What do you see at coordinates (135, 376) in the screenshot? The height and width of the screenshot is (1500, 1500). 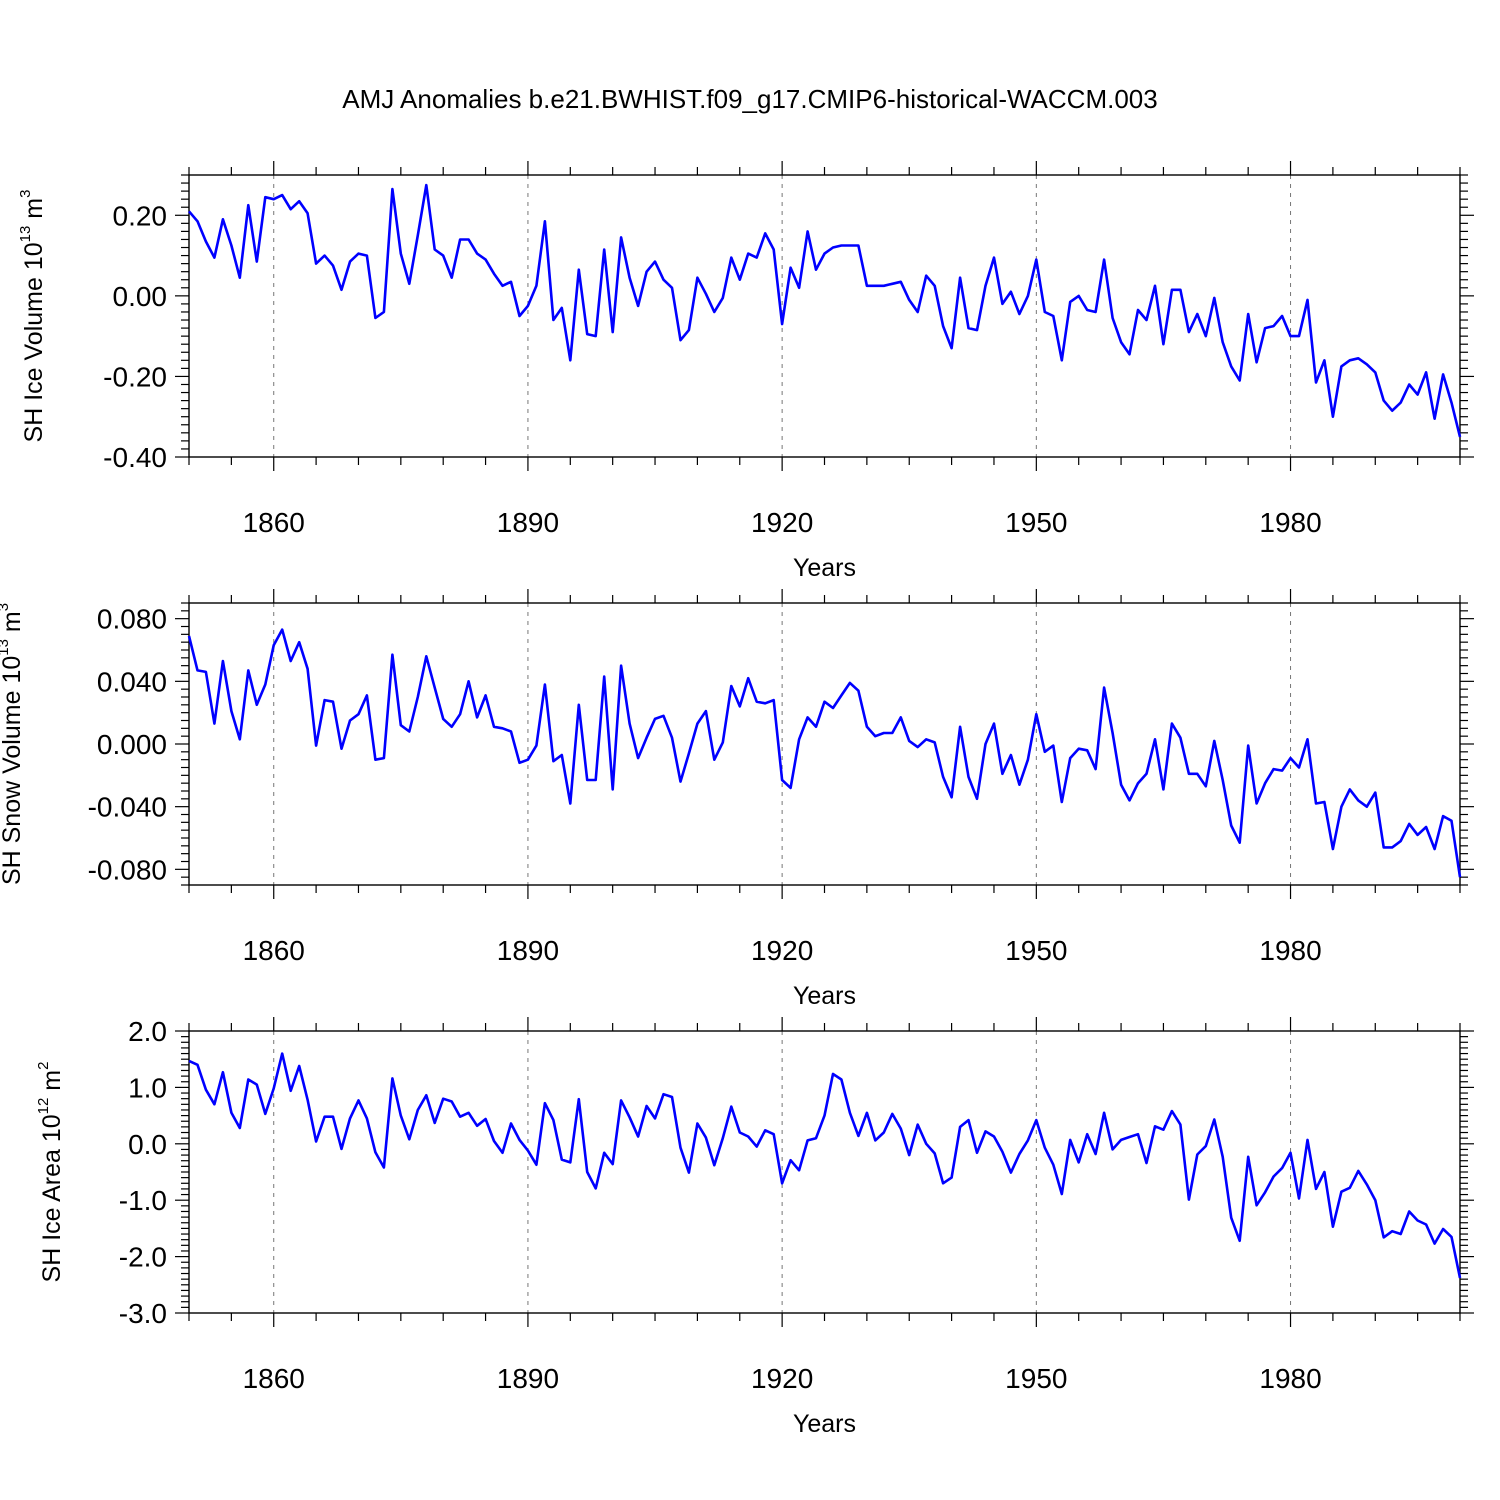 I see `y-tick-label: -0.20` at bounding box center [135, 376].